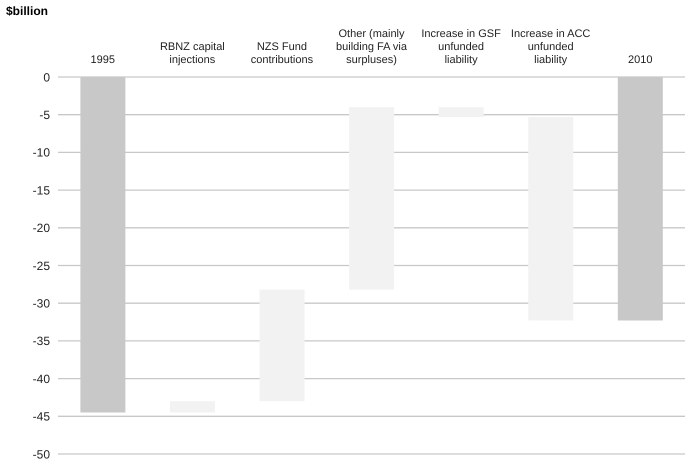  What do you see at coordinates (550, 47) in the screenshot?
I see `x-tick-label: Increase in ACC unfunded liability` at bounding box center [550, 47].